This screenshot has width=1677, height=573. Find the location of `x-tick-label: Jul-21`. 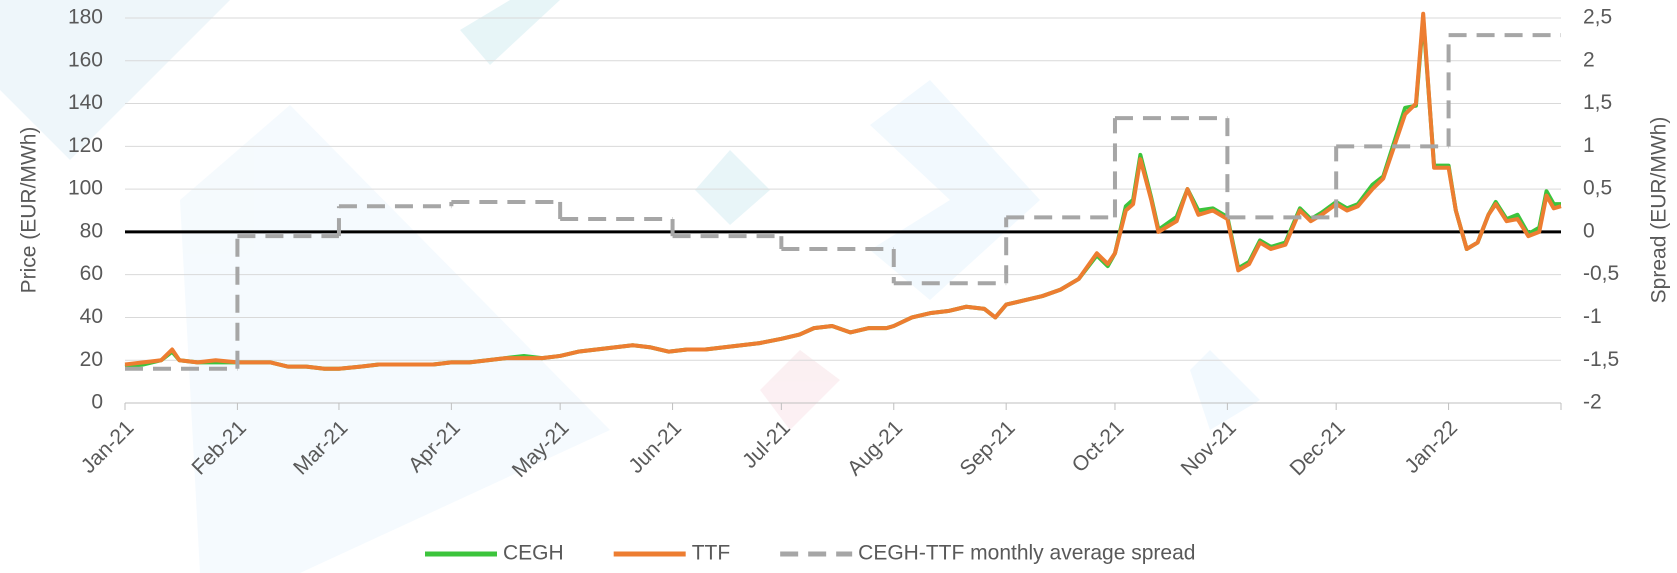

x-tick-label: Jul-21 is located at coordinates (766, 444).